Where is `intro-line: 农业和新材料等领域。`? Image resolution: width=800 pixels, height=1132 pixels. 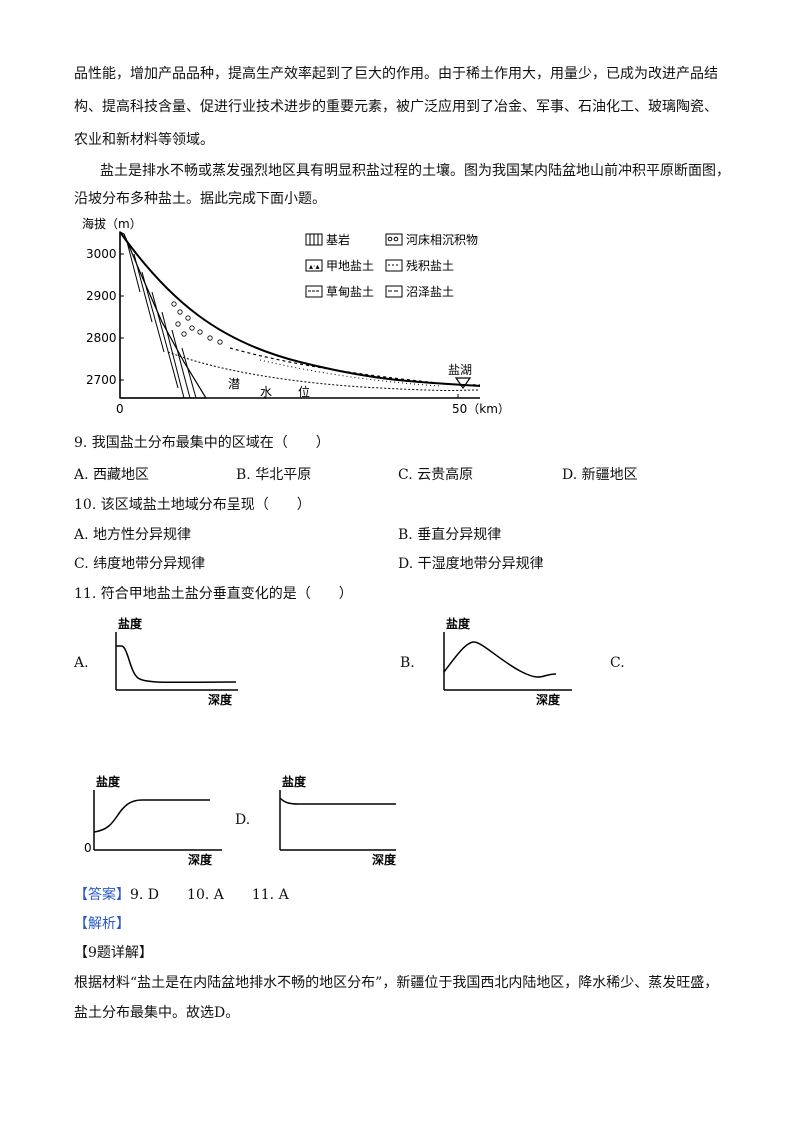
intro-line: 农业和新材料等领域。 is located at coordinates (144, 140).